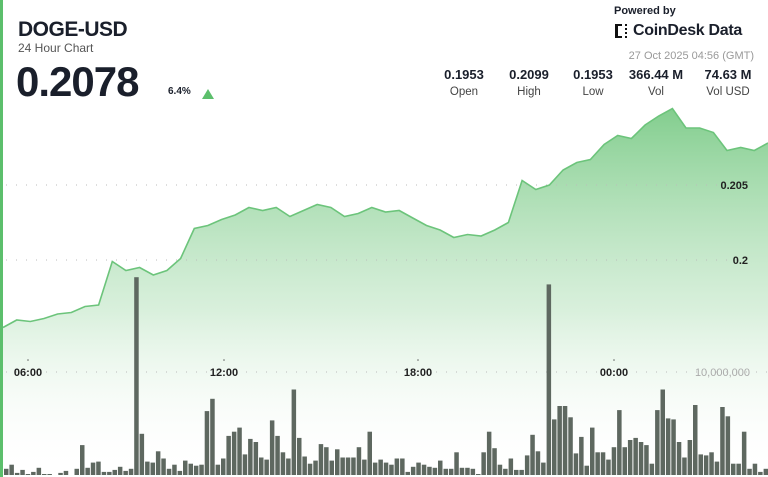 The image size is (768, 477). I want to click on stat-value: 366.44 M, so click(656, 74).